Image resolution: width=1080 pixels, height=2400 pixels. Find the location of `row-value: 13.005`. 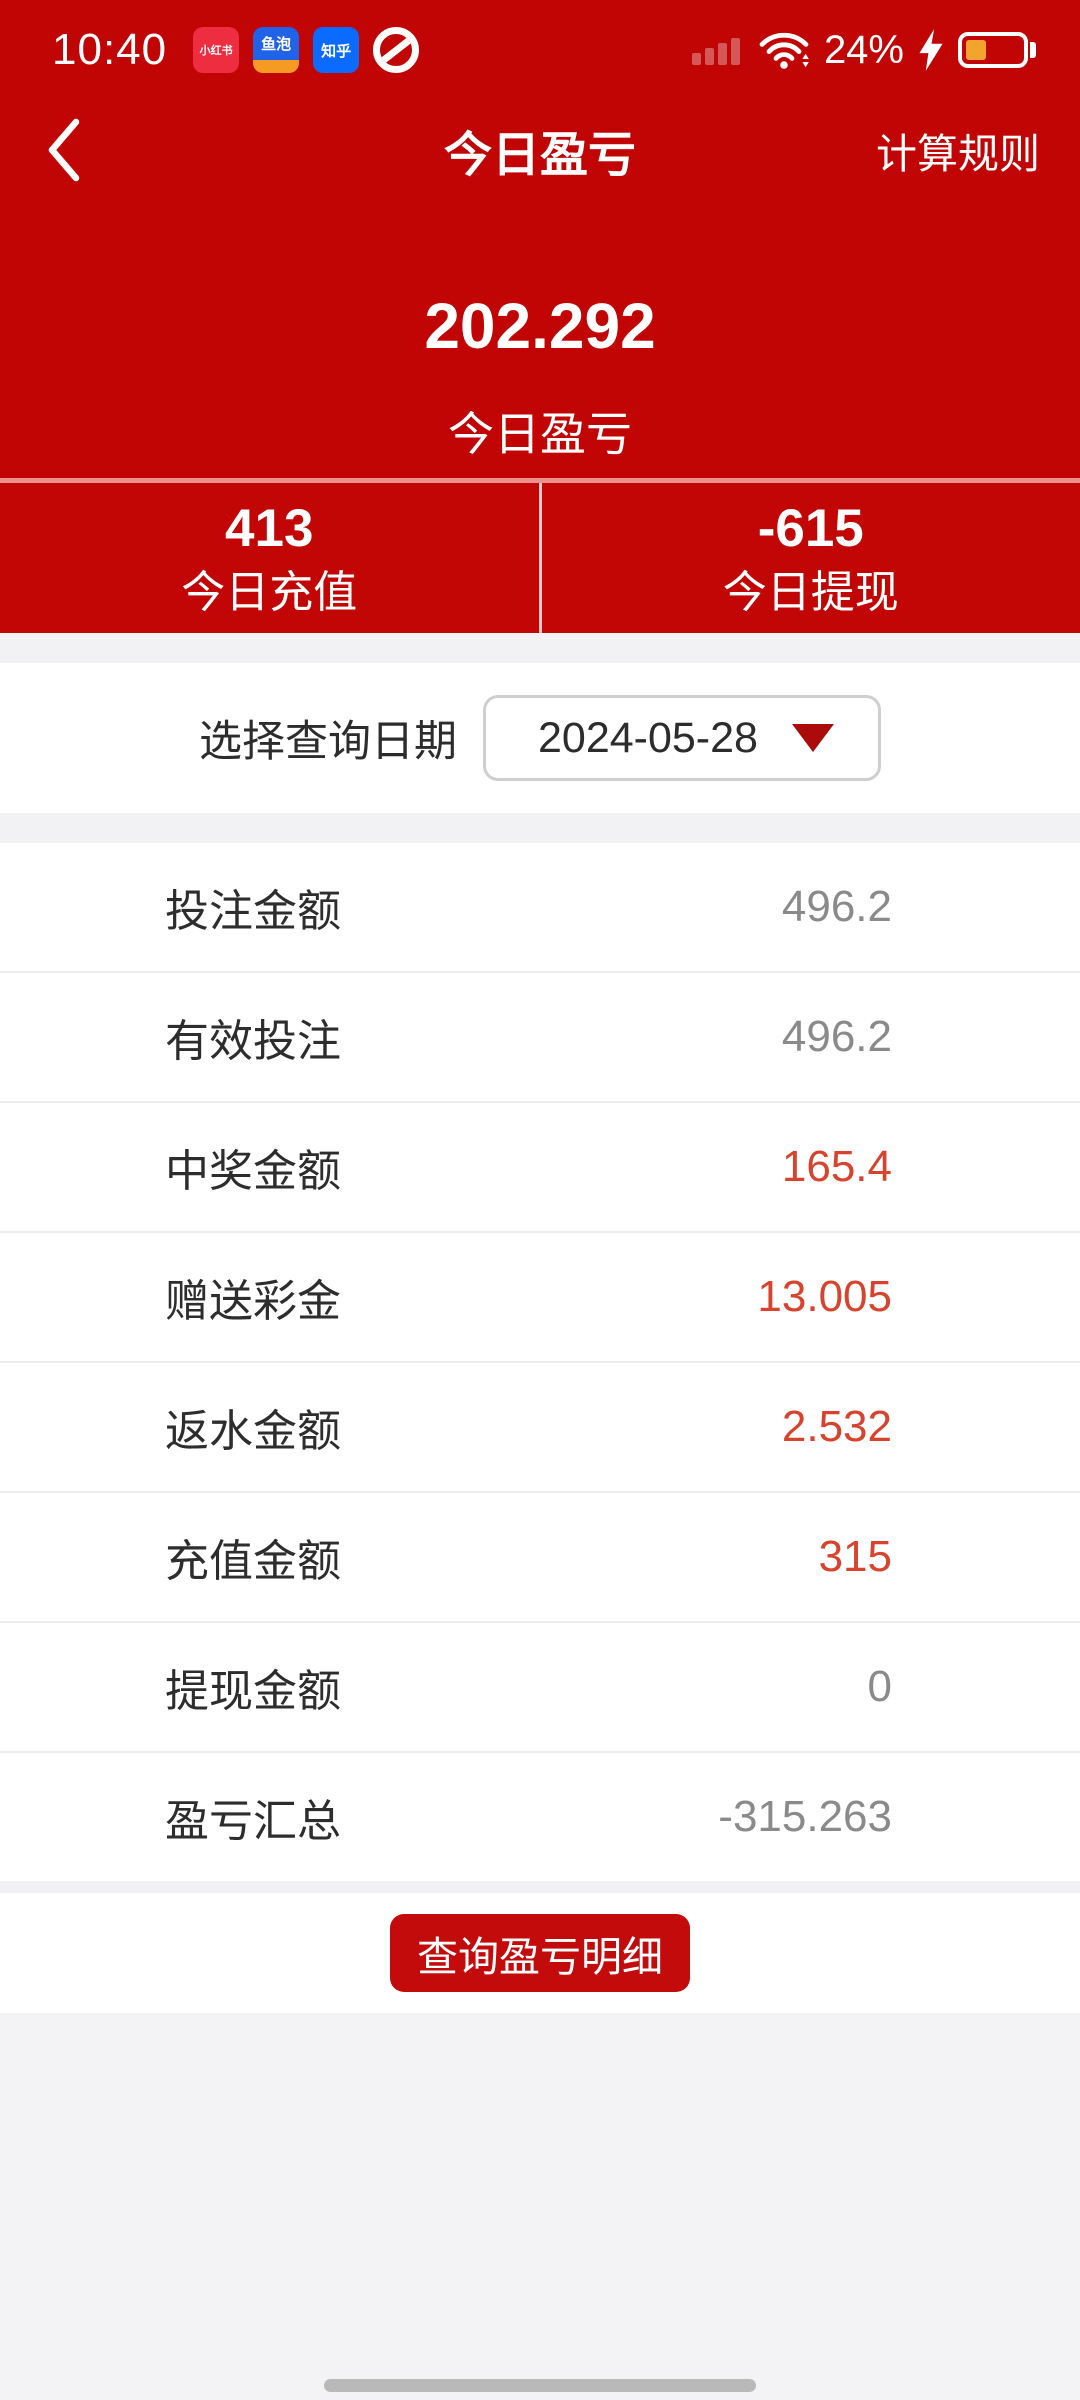

row-value: 13.005 is located at coordinates (824, 1296).